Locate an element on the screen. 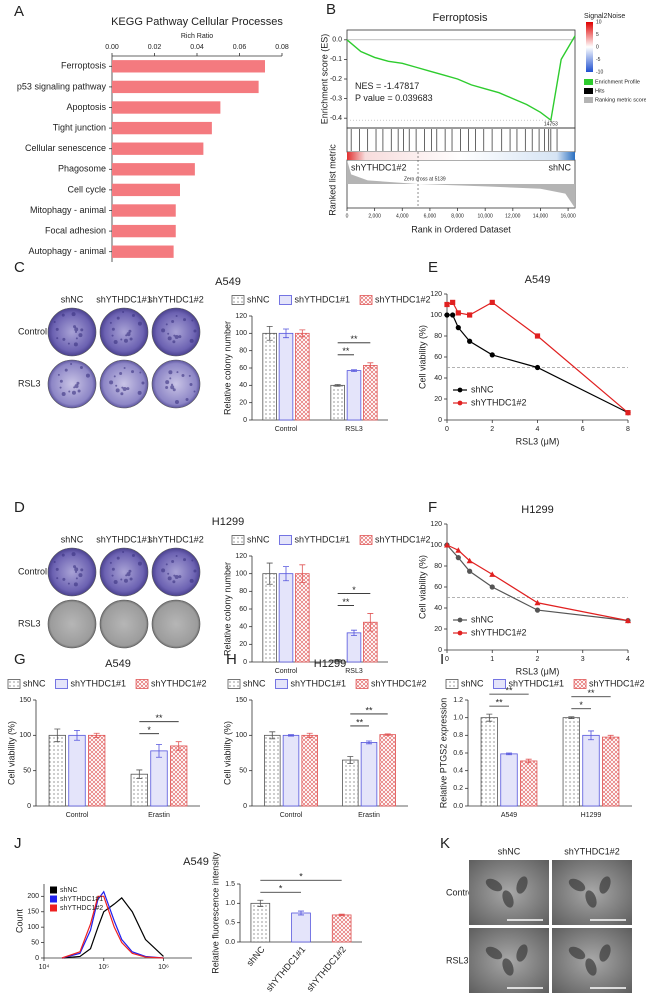  y-tick-label: 0.5 is located at coordinates (230, 923).